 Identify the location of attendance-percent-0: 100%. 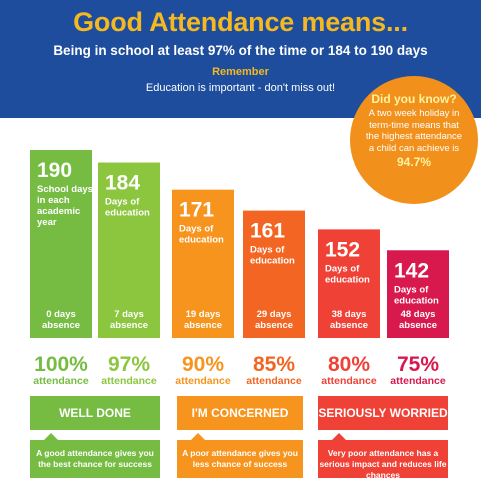
(61, 364).